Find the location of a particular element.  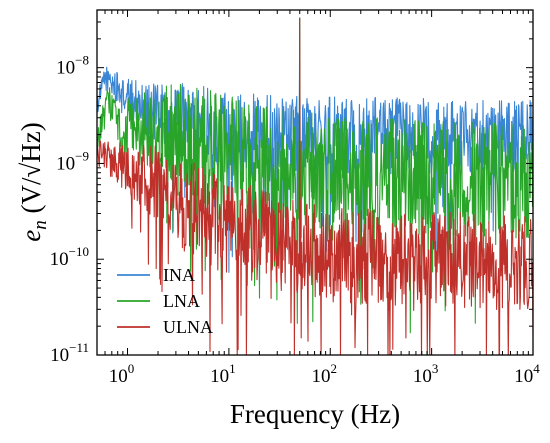

y-tick-label: 10⁻⁸ is located at coordinates (72, 66).